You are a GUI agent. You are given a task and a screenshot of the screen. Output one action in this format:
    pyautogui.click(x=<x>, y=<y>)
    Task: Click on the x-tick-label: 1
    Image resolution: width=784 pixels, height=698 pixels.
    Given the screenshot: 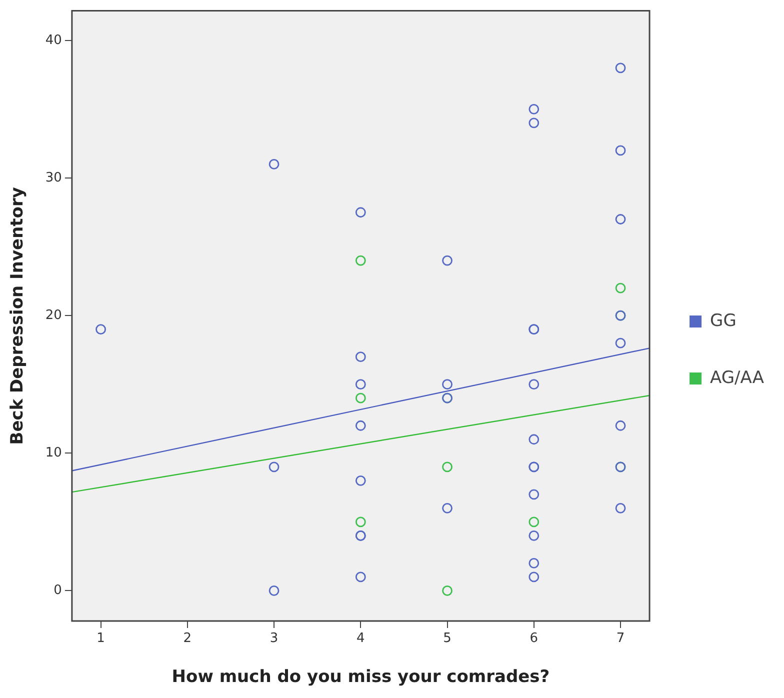 What is the action you would take?
    pyautogui.click(x=100, y=638)
    